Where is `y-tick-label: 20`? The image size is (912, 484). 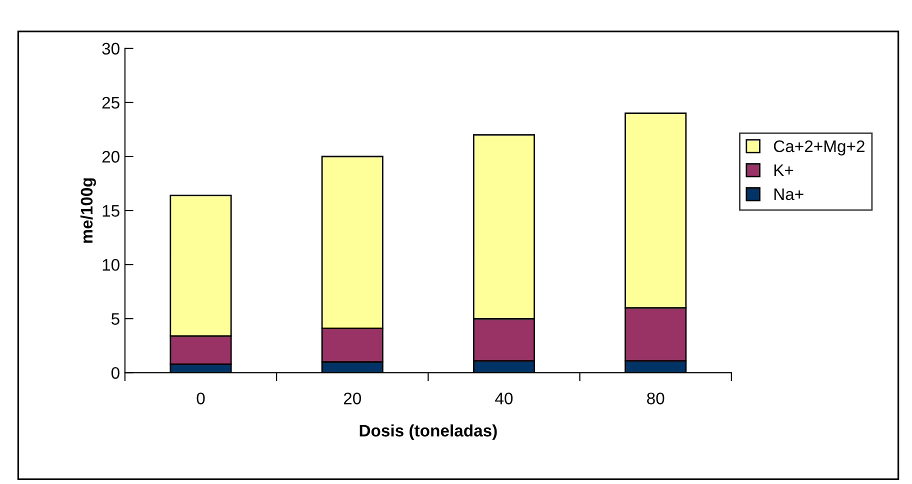
y-tick-label: 20 is located at coordinates (111, 156).